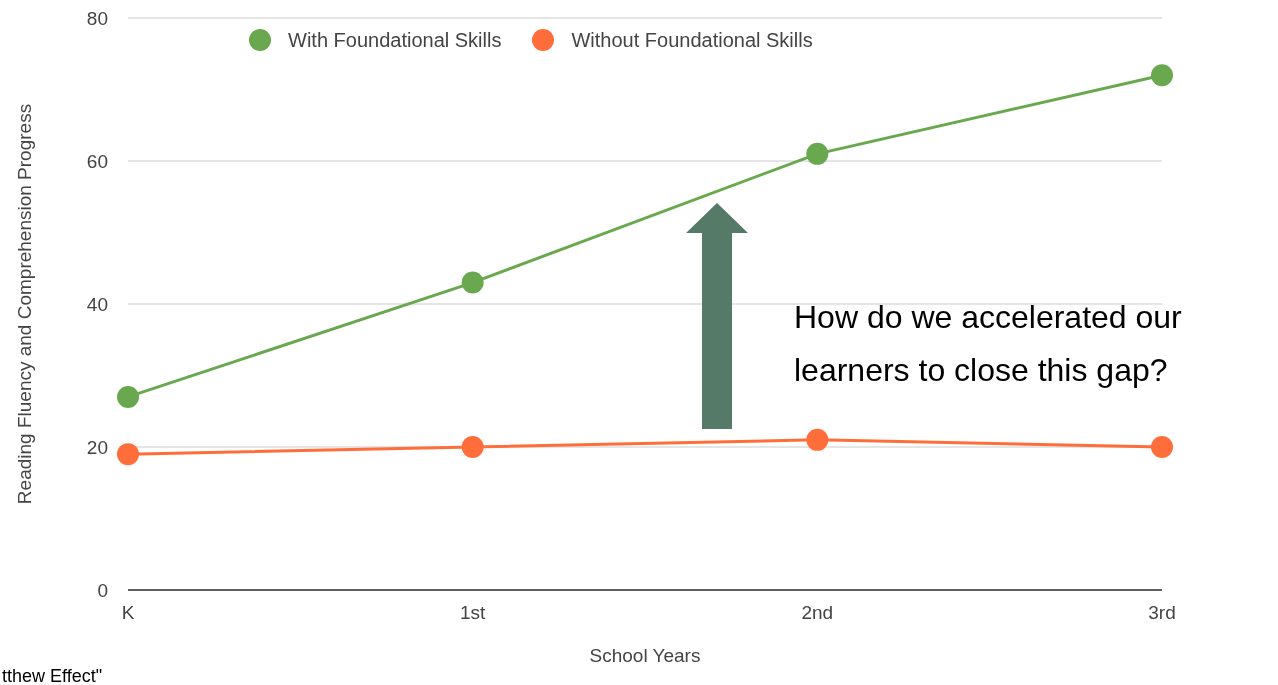  What do you see at coordinates (645, 655) in the screenshot?
I see `x-axis-title: School Years` at bounding box center [645, 655].